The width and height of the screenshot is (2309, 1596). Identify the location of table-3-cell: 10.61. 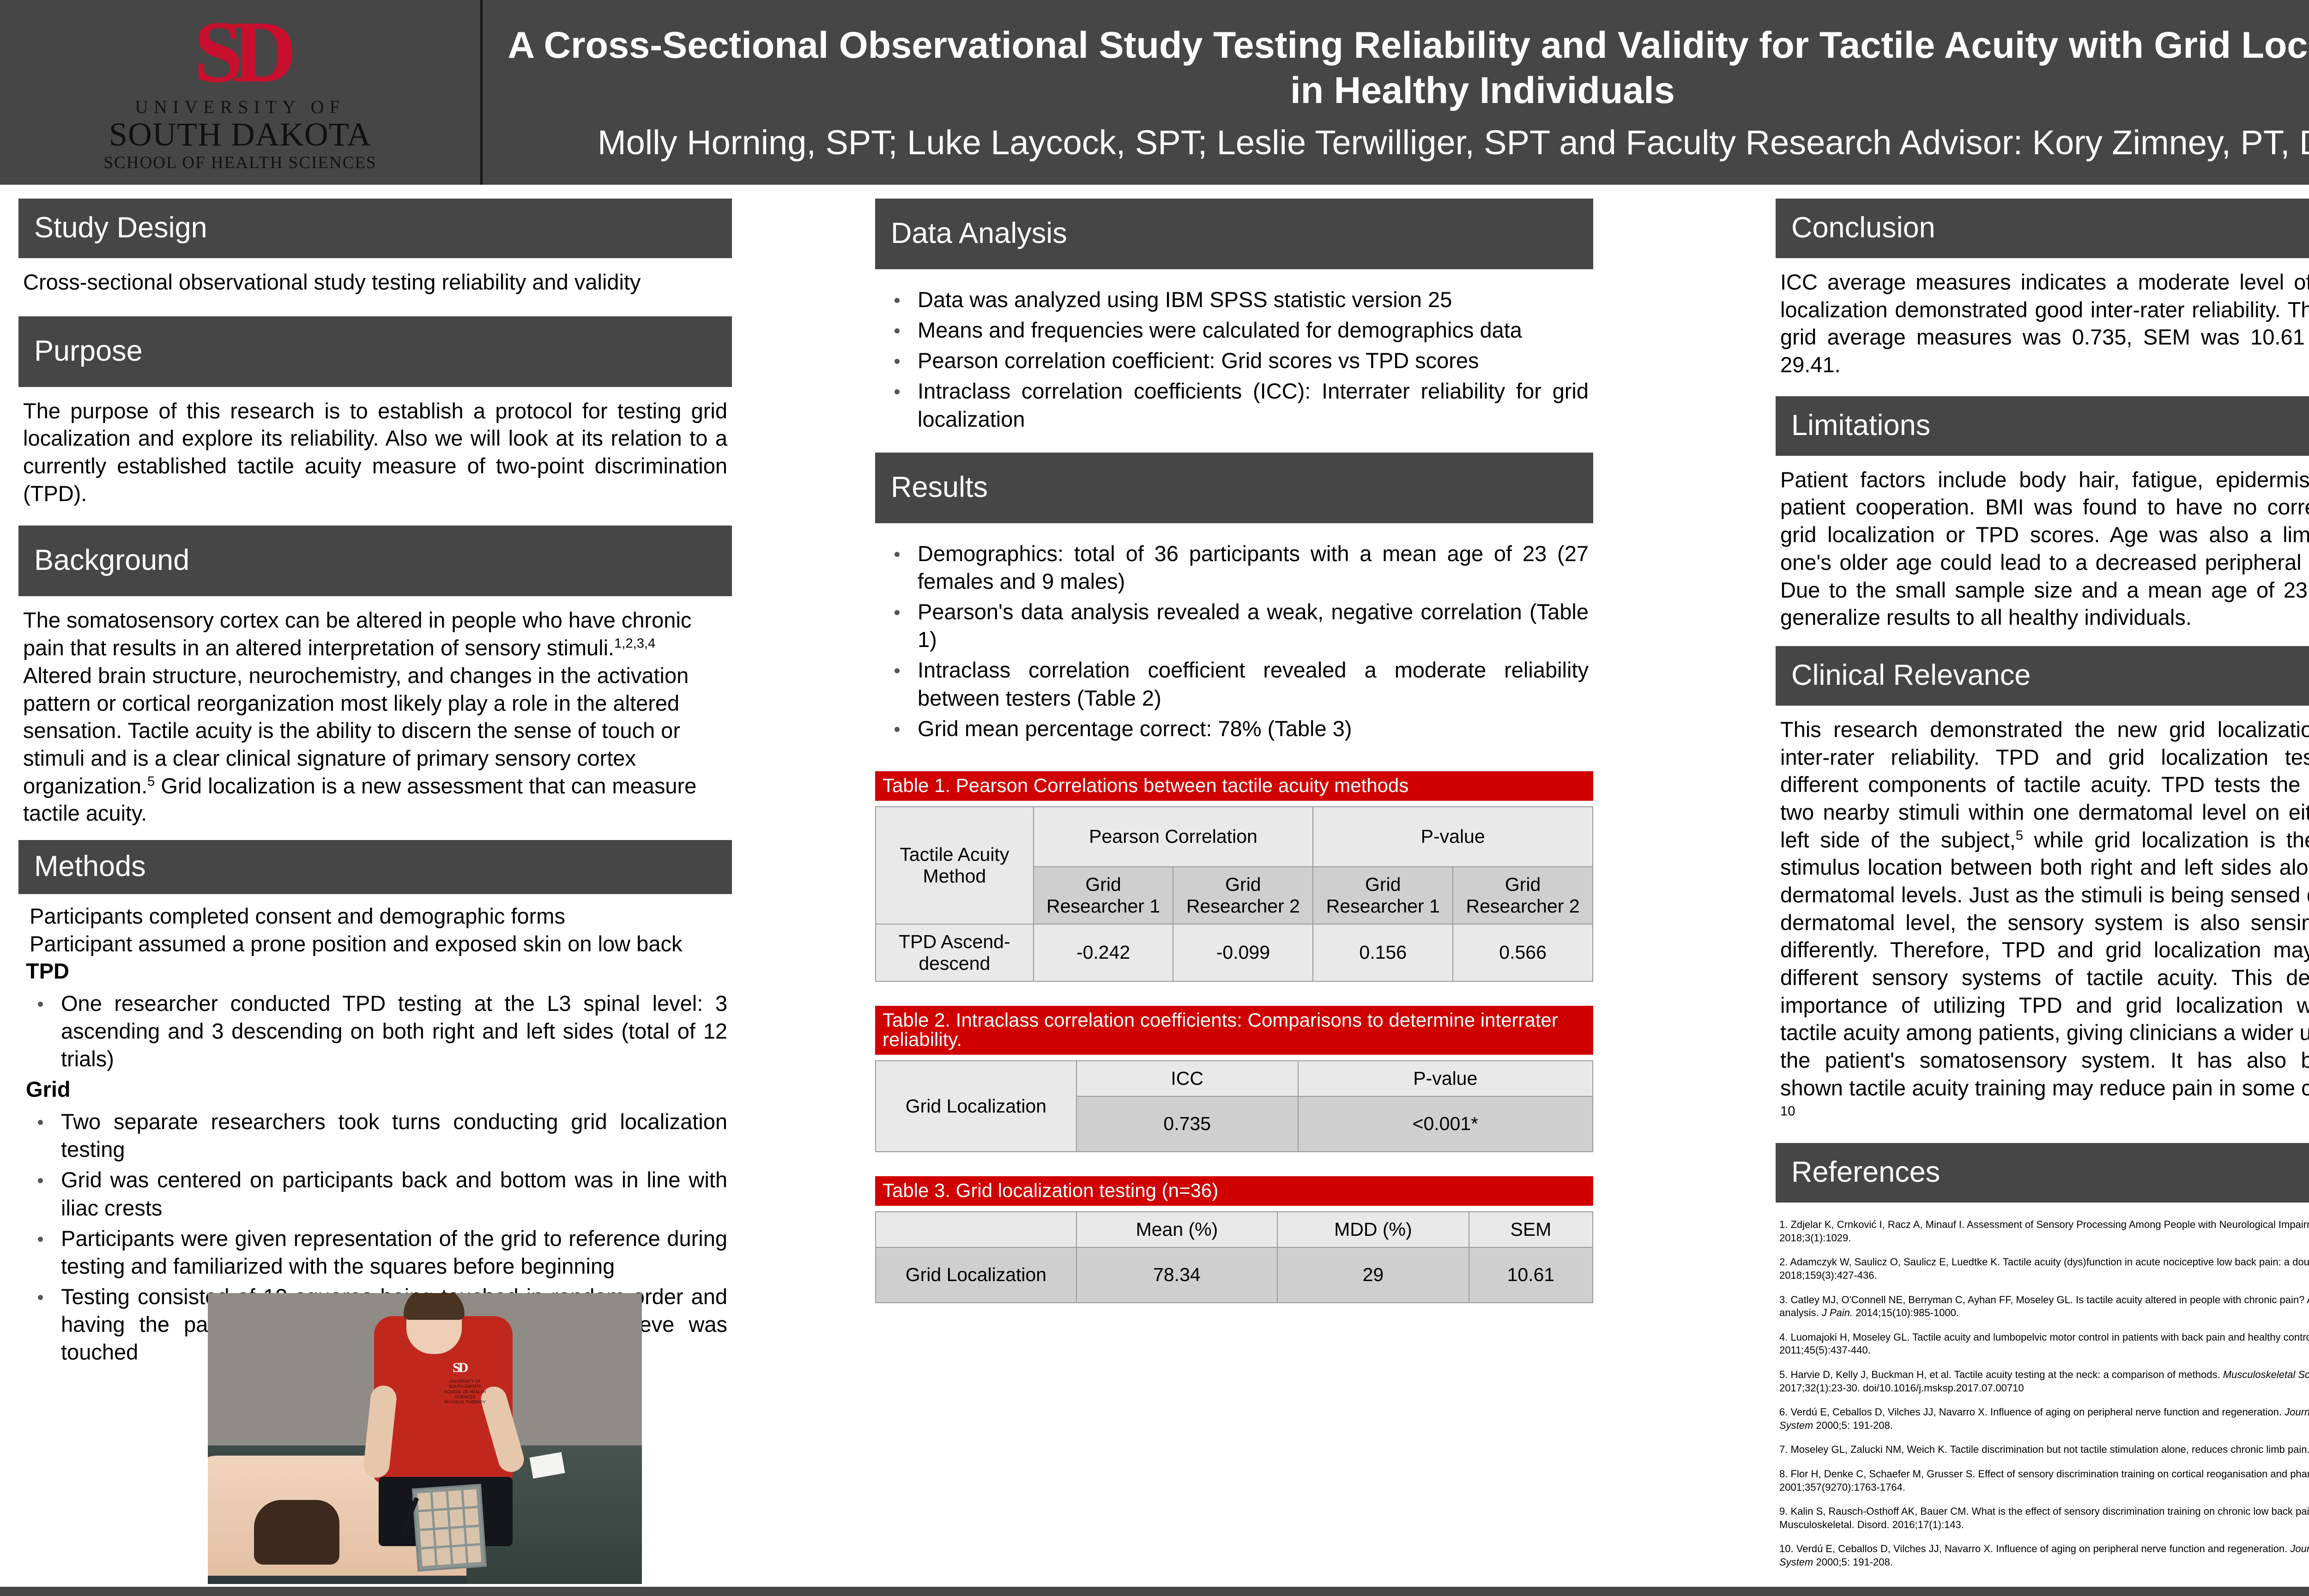
(1531, 1274).